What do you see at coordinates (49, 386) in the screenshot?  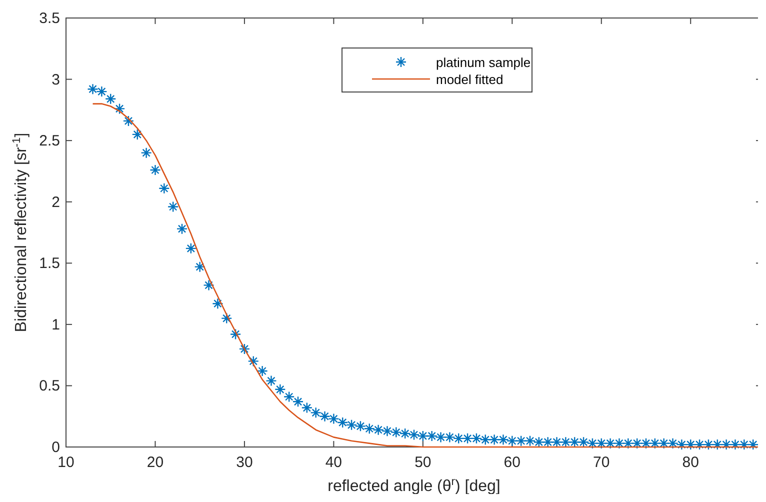 I see `y-tick-label: 0.5` at bounding box center [49, 386].